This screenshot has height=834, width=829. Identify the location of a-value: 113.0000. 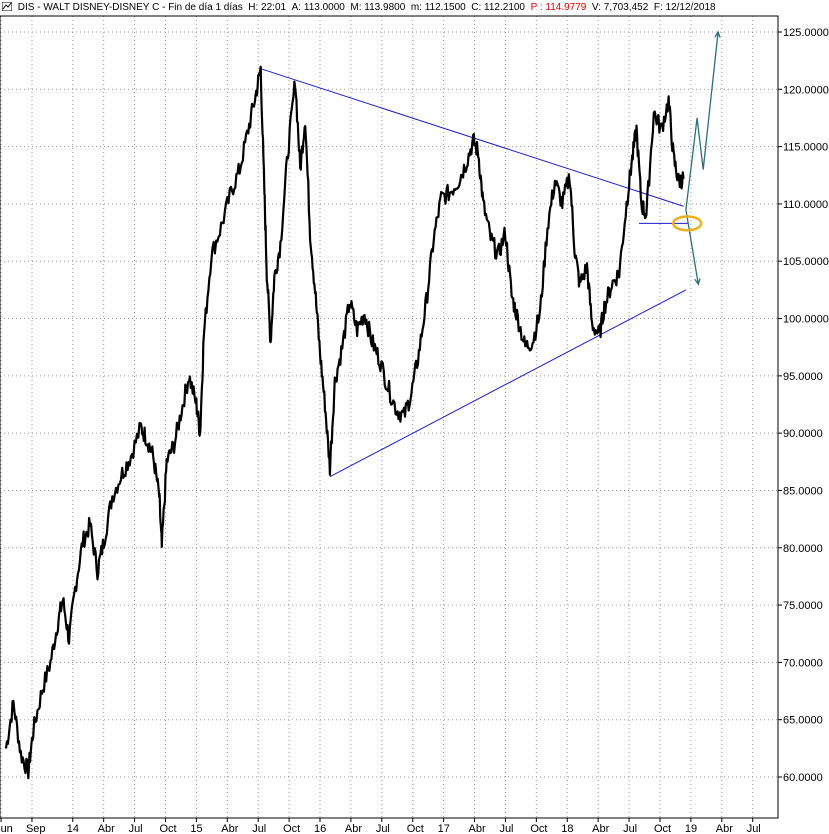
(324, 7).